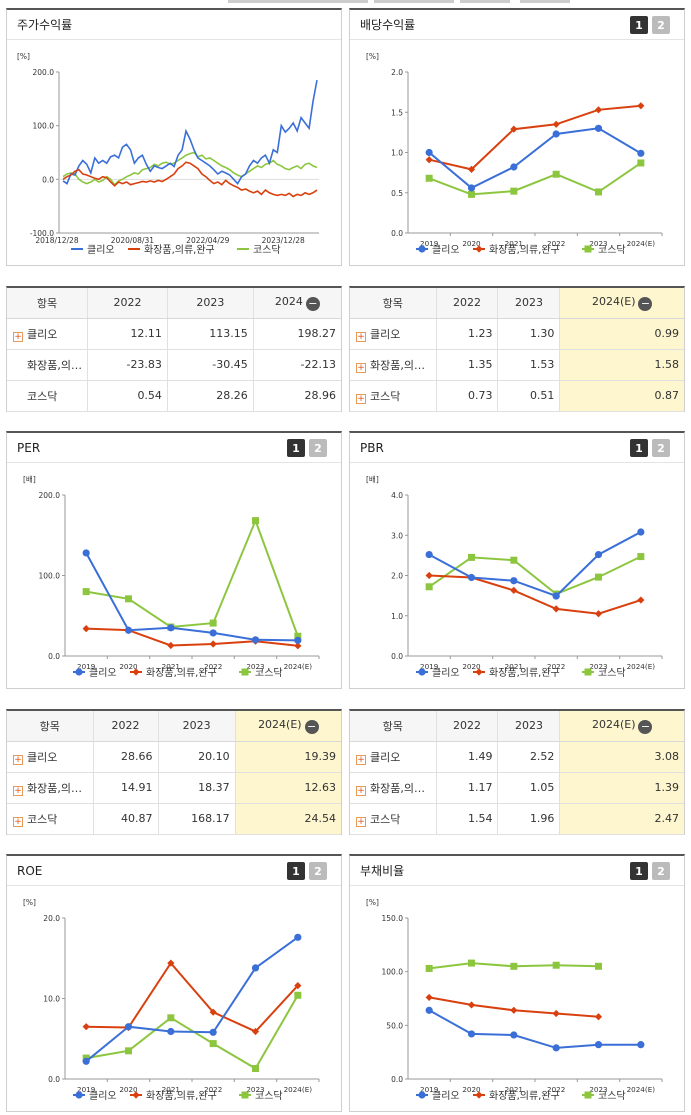 Image resolution: width=691 pixels, height=1115 pixels. Describe the element at coordinates (283, 240) in the screenshot. I see `x-tick-label: 2023/12/28` at that location.